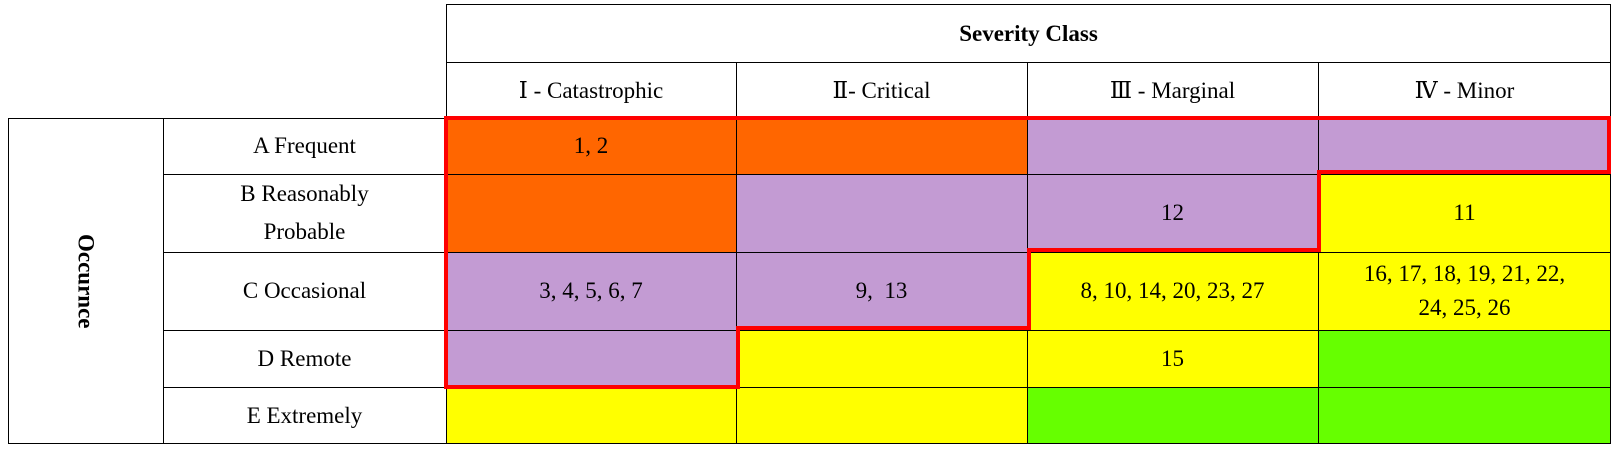 This screenshot has width=1611, height=450. What do you see at coordinates (1172, 213) in the screenshot?
I see `matrix-cell: 12` at bounding box center [1172, 213].